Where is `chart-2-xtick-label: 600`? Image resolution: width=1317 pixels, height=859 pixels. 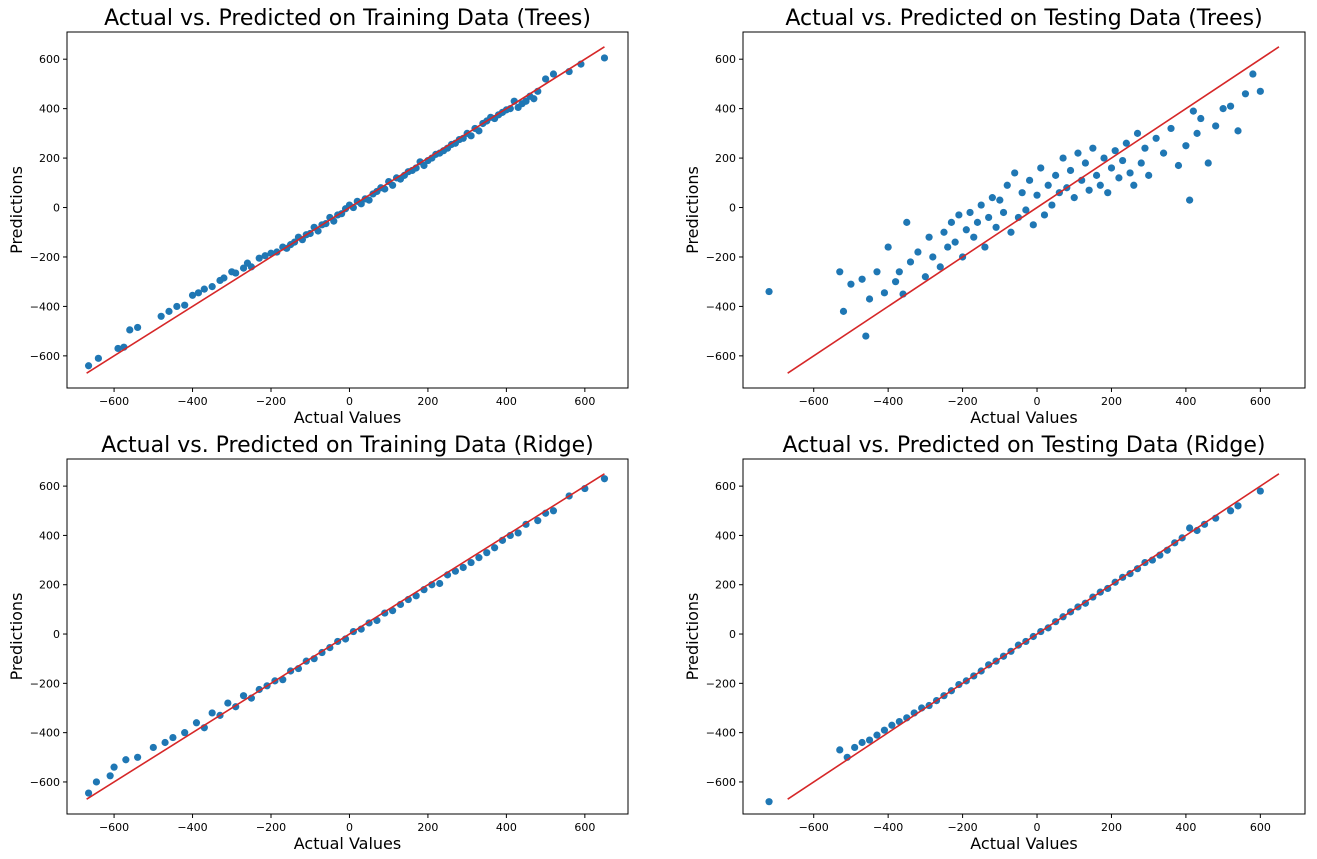
chart-2-xtick-label: 600 is located at coordinates (1260, 401).